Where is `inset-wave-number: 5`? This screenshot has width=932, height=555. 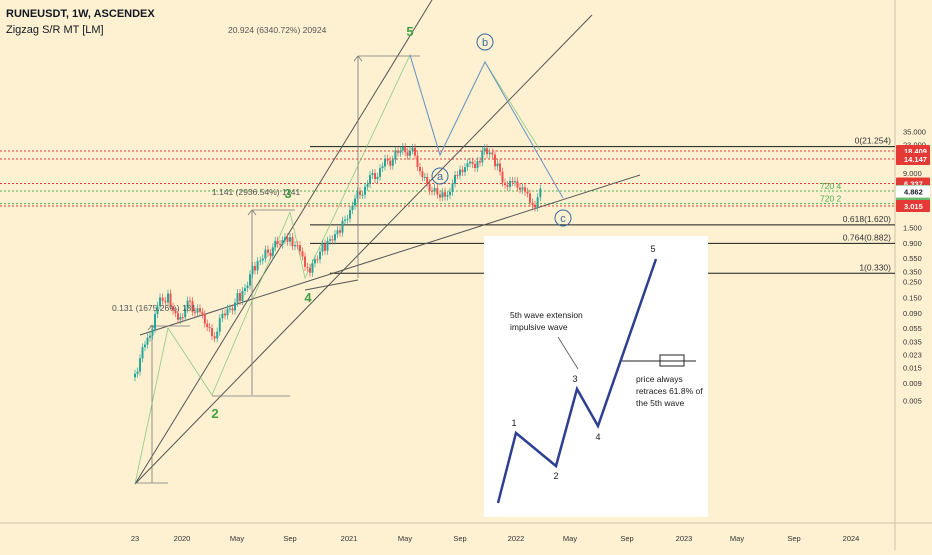 inset-wave-number: 5 is located at coordinates (652, 249).